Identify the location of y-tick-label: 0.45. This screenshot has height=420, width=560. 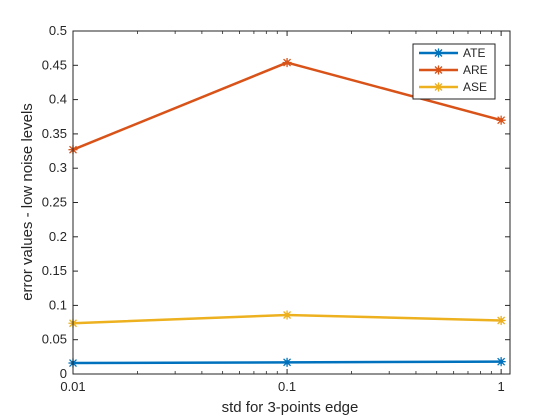
(54, 64).